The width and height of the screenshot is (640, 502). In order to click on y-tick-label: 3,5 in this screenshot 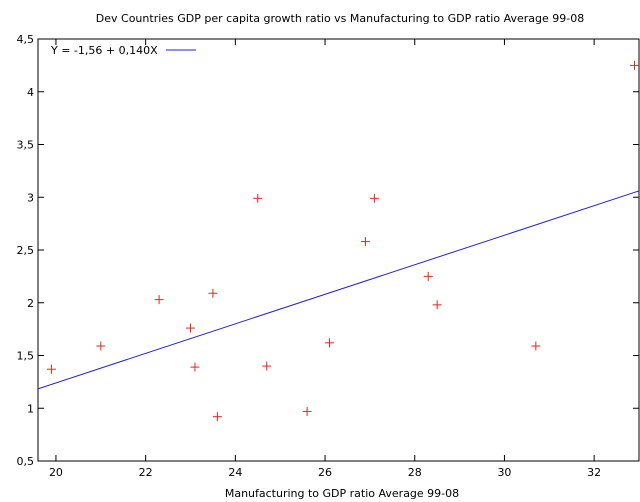, I will do `click(26, 145)`.